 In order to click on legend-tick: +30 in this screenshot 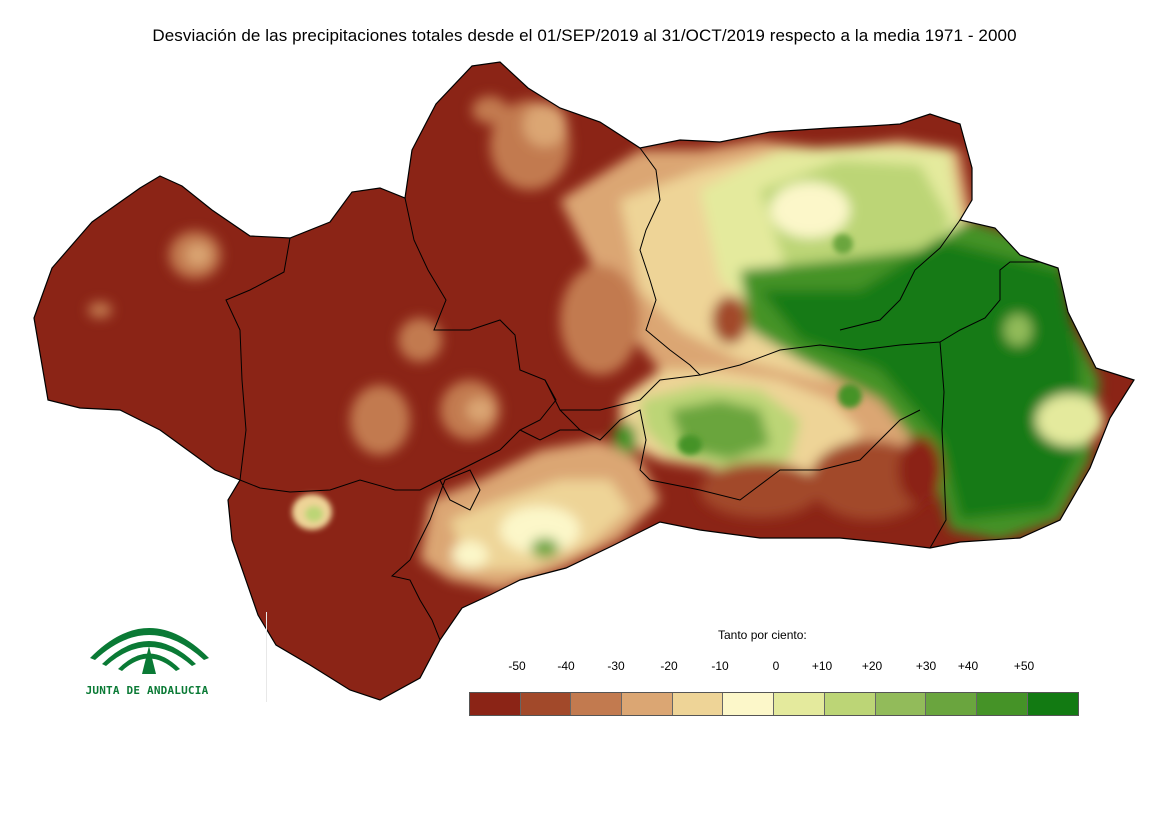, I will do `click(926, 666)`.